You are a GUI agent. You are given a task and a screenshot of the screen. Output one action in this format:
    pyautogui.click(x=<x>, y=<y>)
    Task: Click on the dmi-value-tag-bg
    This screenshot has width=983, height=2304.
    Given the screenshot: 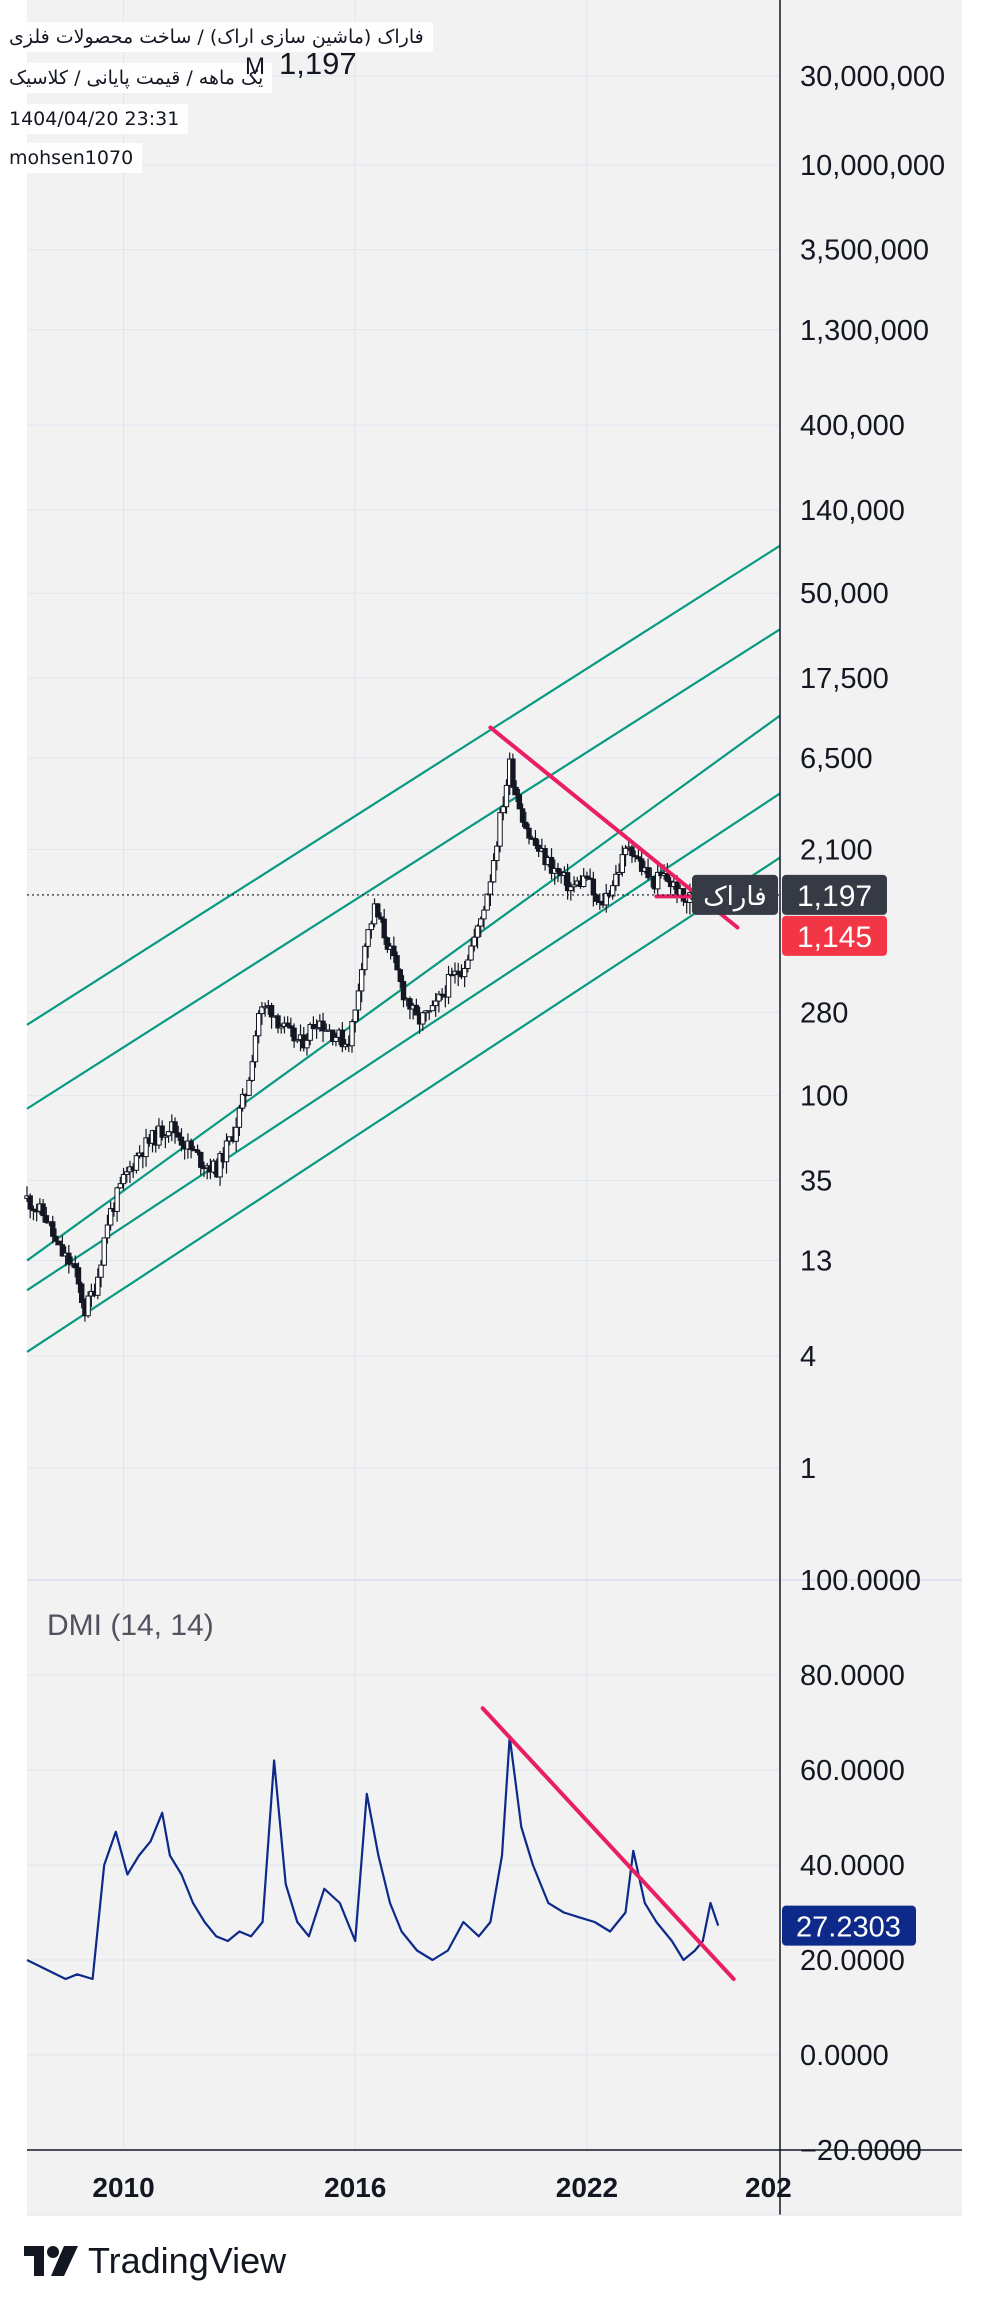 What is the action you would take?
    pyautogui.click(x=849, y=1925)
    